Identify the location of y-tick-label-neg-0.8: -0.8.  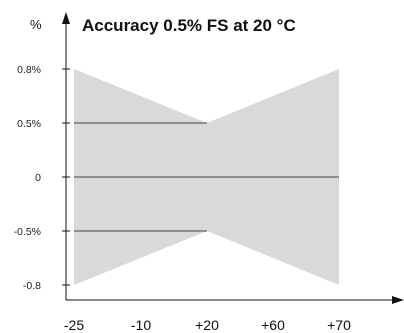
(32, 286).